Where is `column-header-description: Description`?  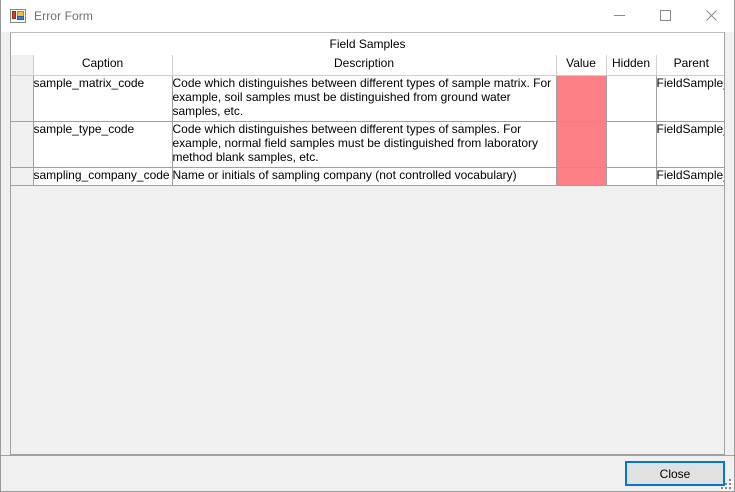 column-header-description: Description is located at coordinates (364, 65).